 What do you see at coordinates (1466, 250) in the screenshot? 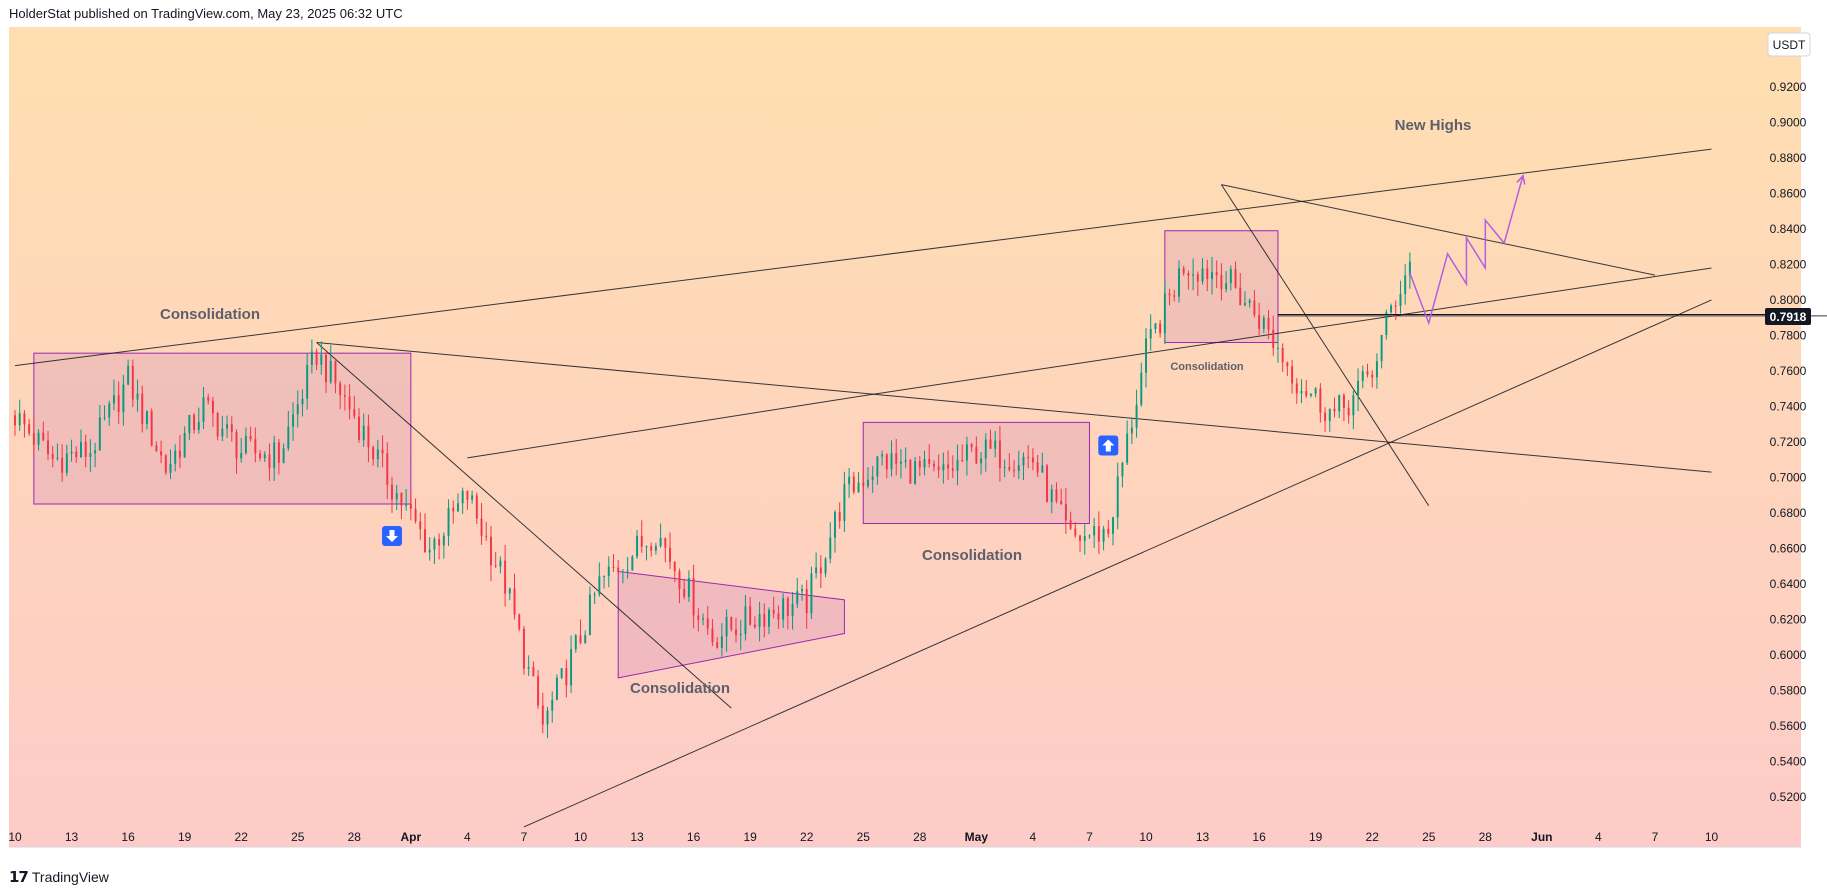
I see `projection-path` at bounding box center [1466, 250].